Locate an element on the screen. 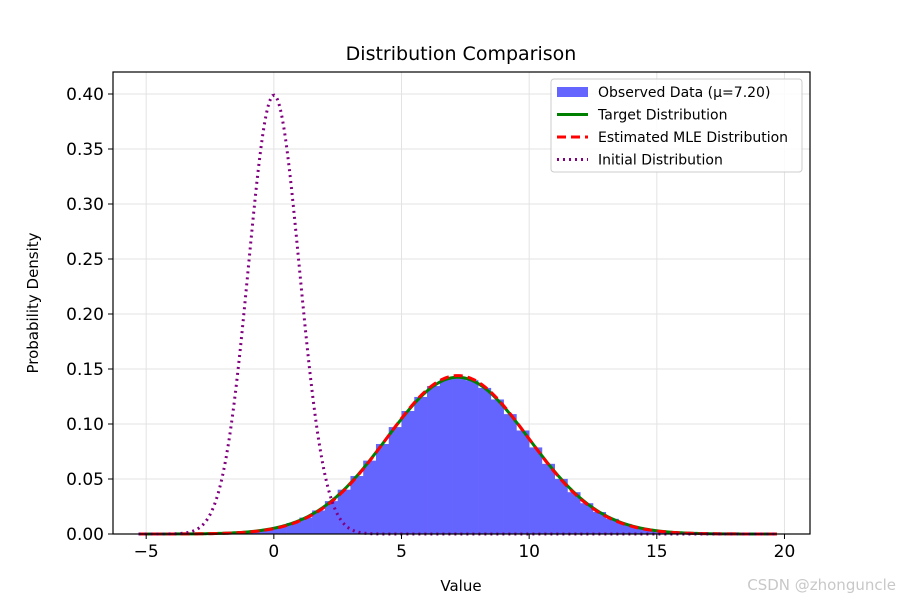  legend-label: Estimated MLE Distribution is located at coordinates (693, 138).